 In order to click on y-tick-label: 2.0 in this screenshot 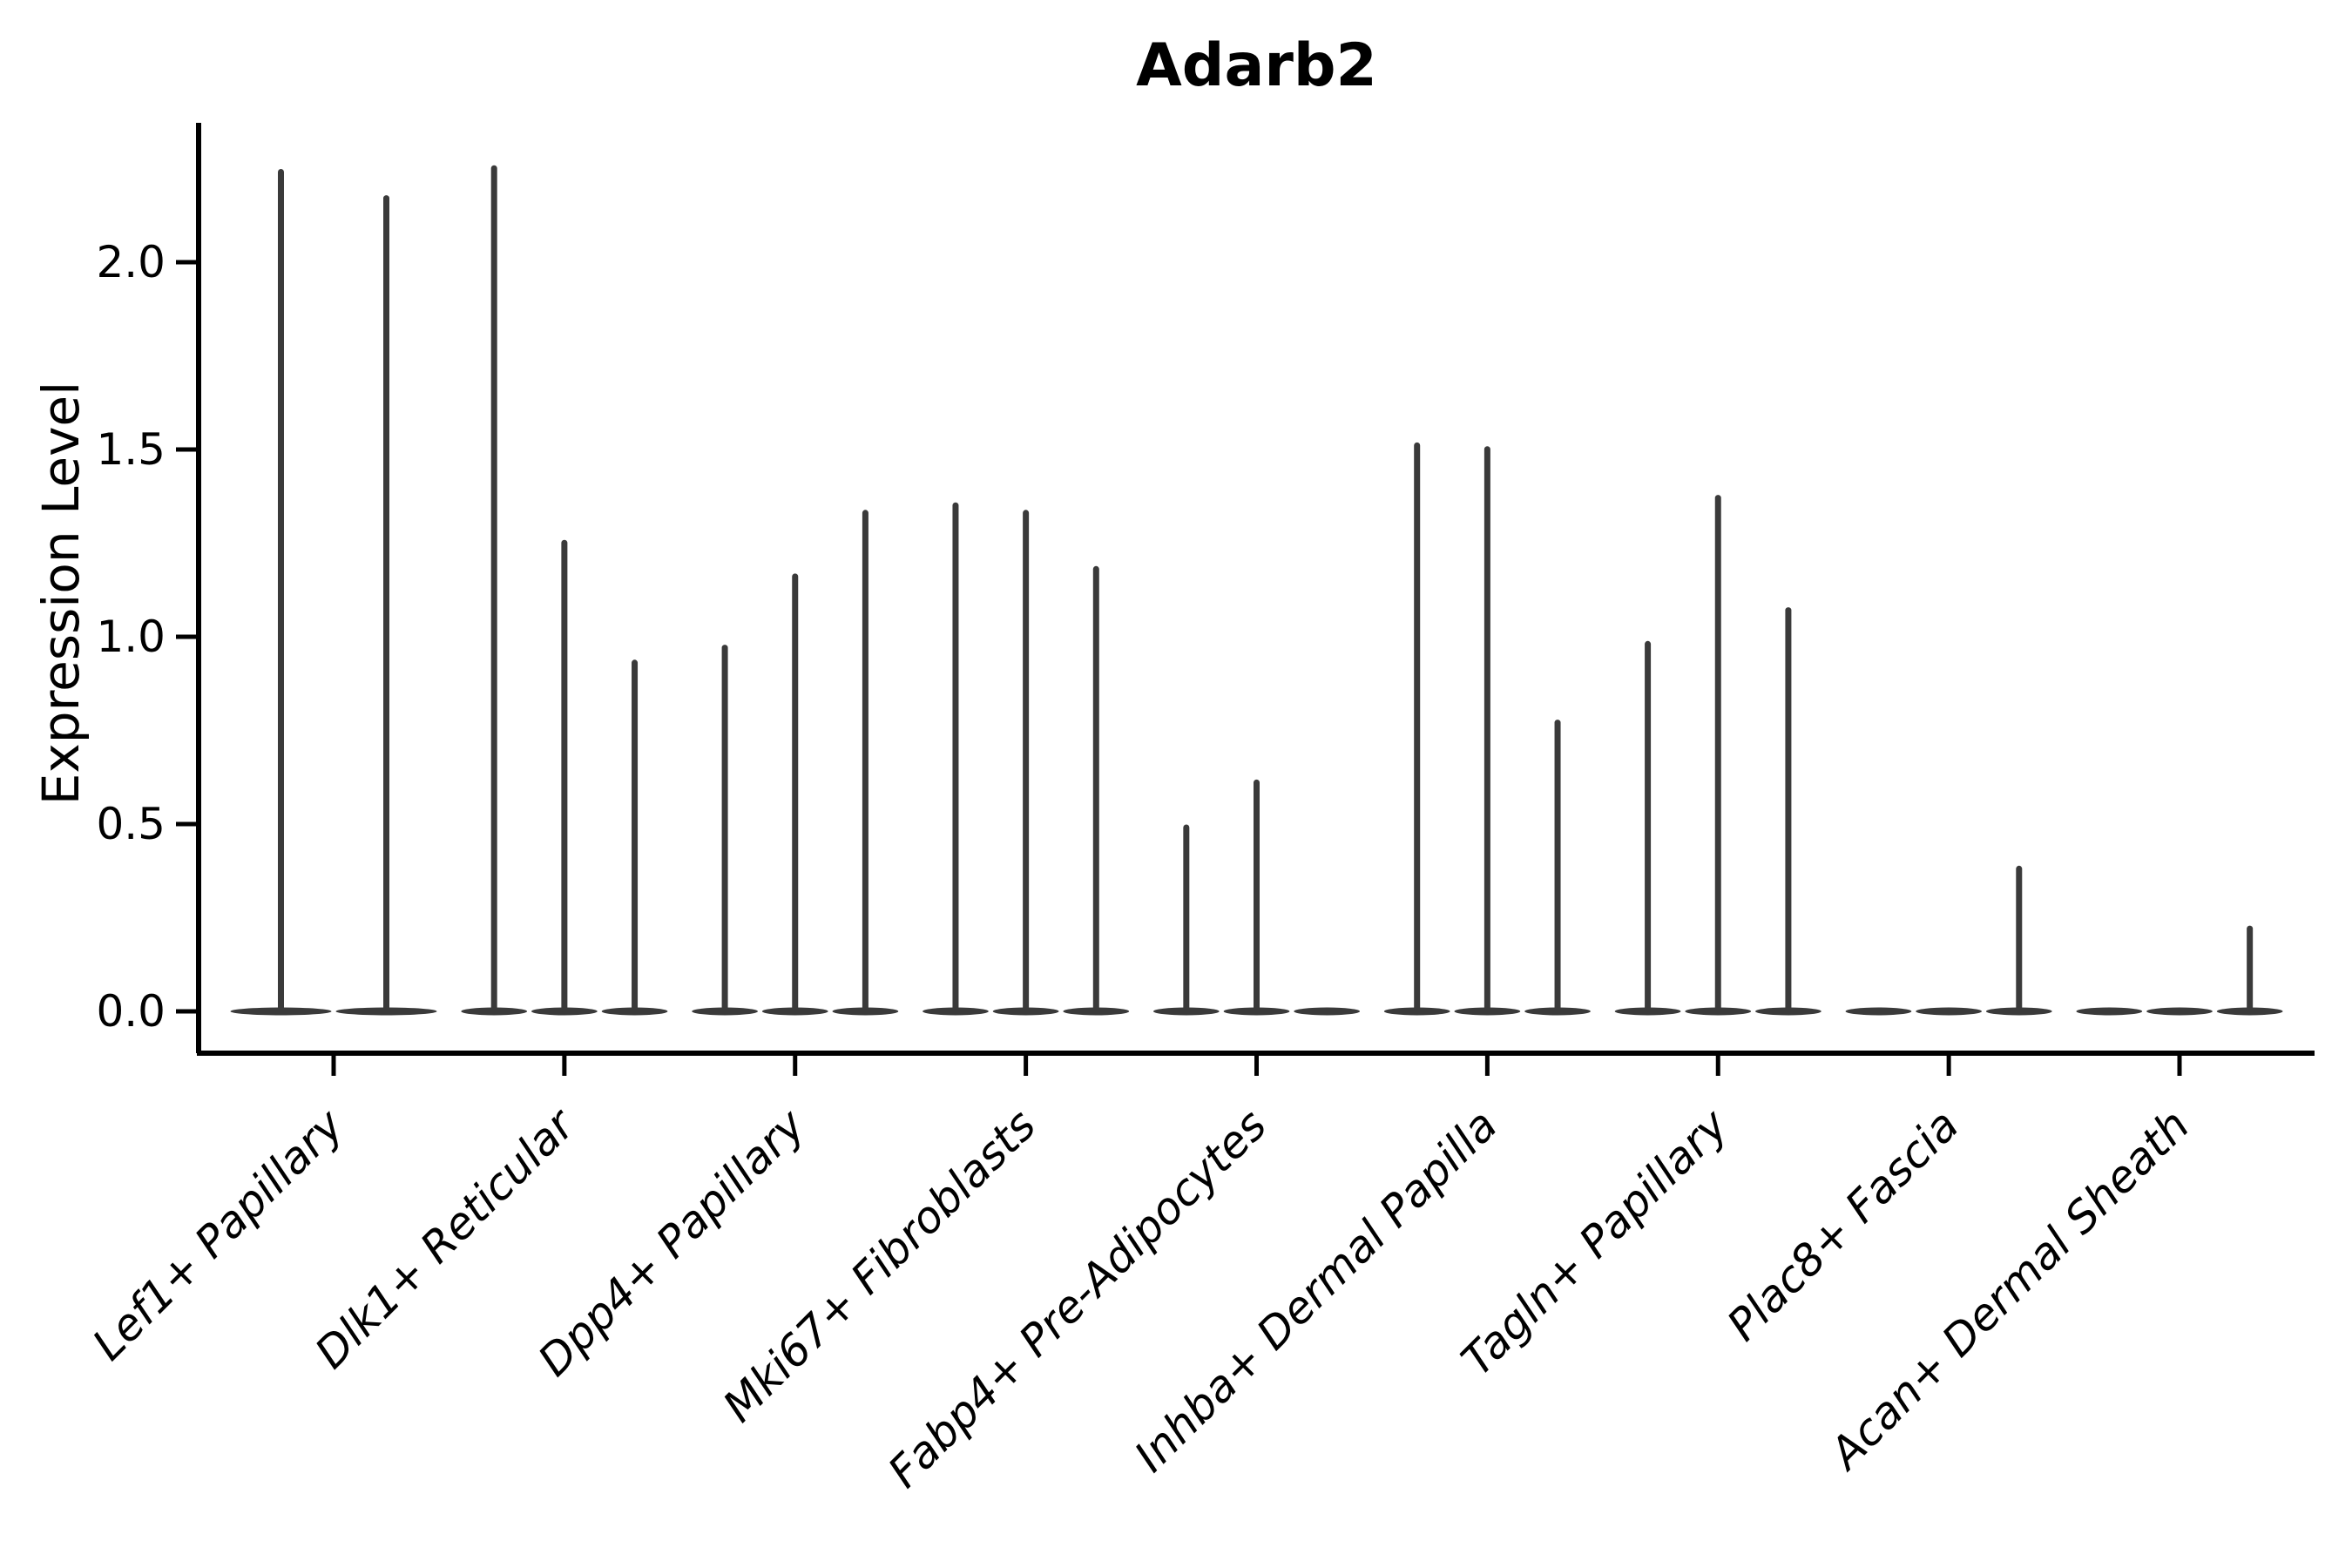, I will do `click(131, 262)`.